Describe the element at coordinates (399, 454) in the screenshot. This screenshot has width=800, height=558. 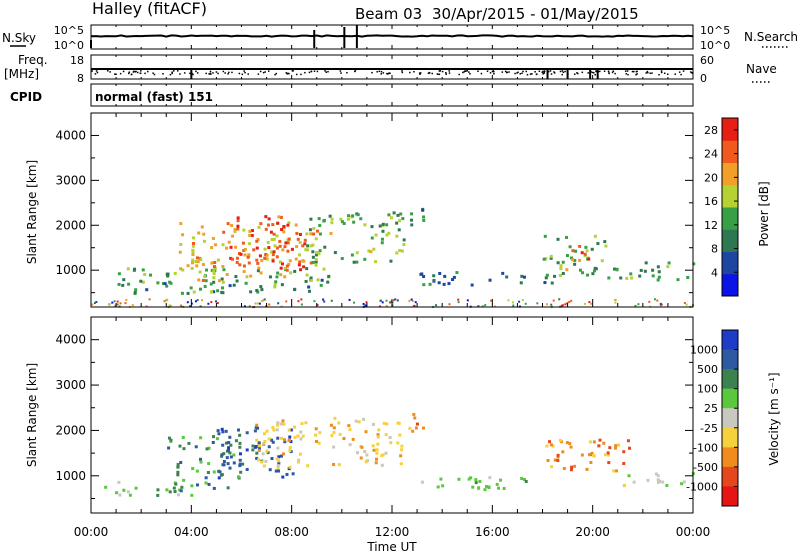
I see `velocity-cells` at that location.